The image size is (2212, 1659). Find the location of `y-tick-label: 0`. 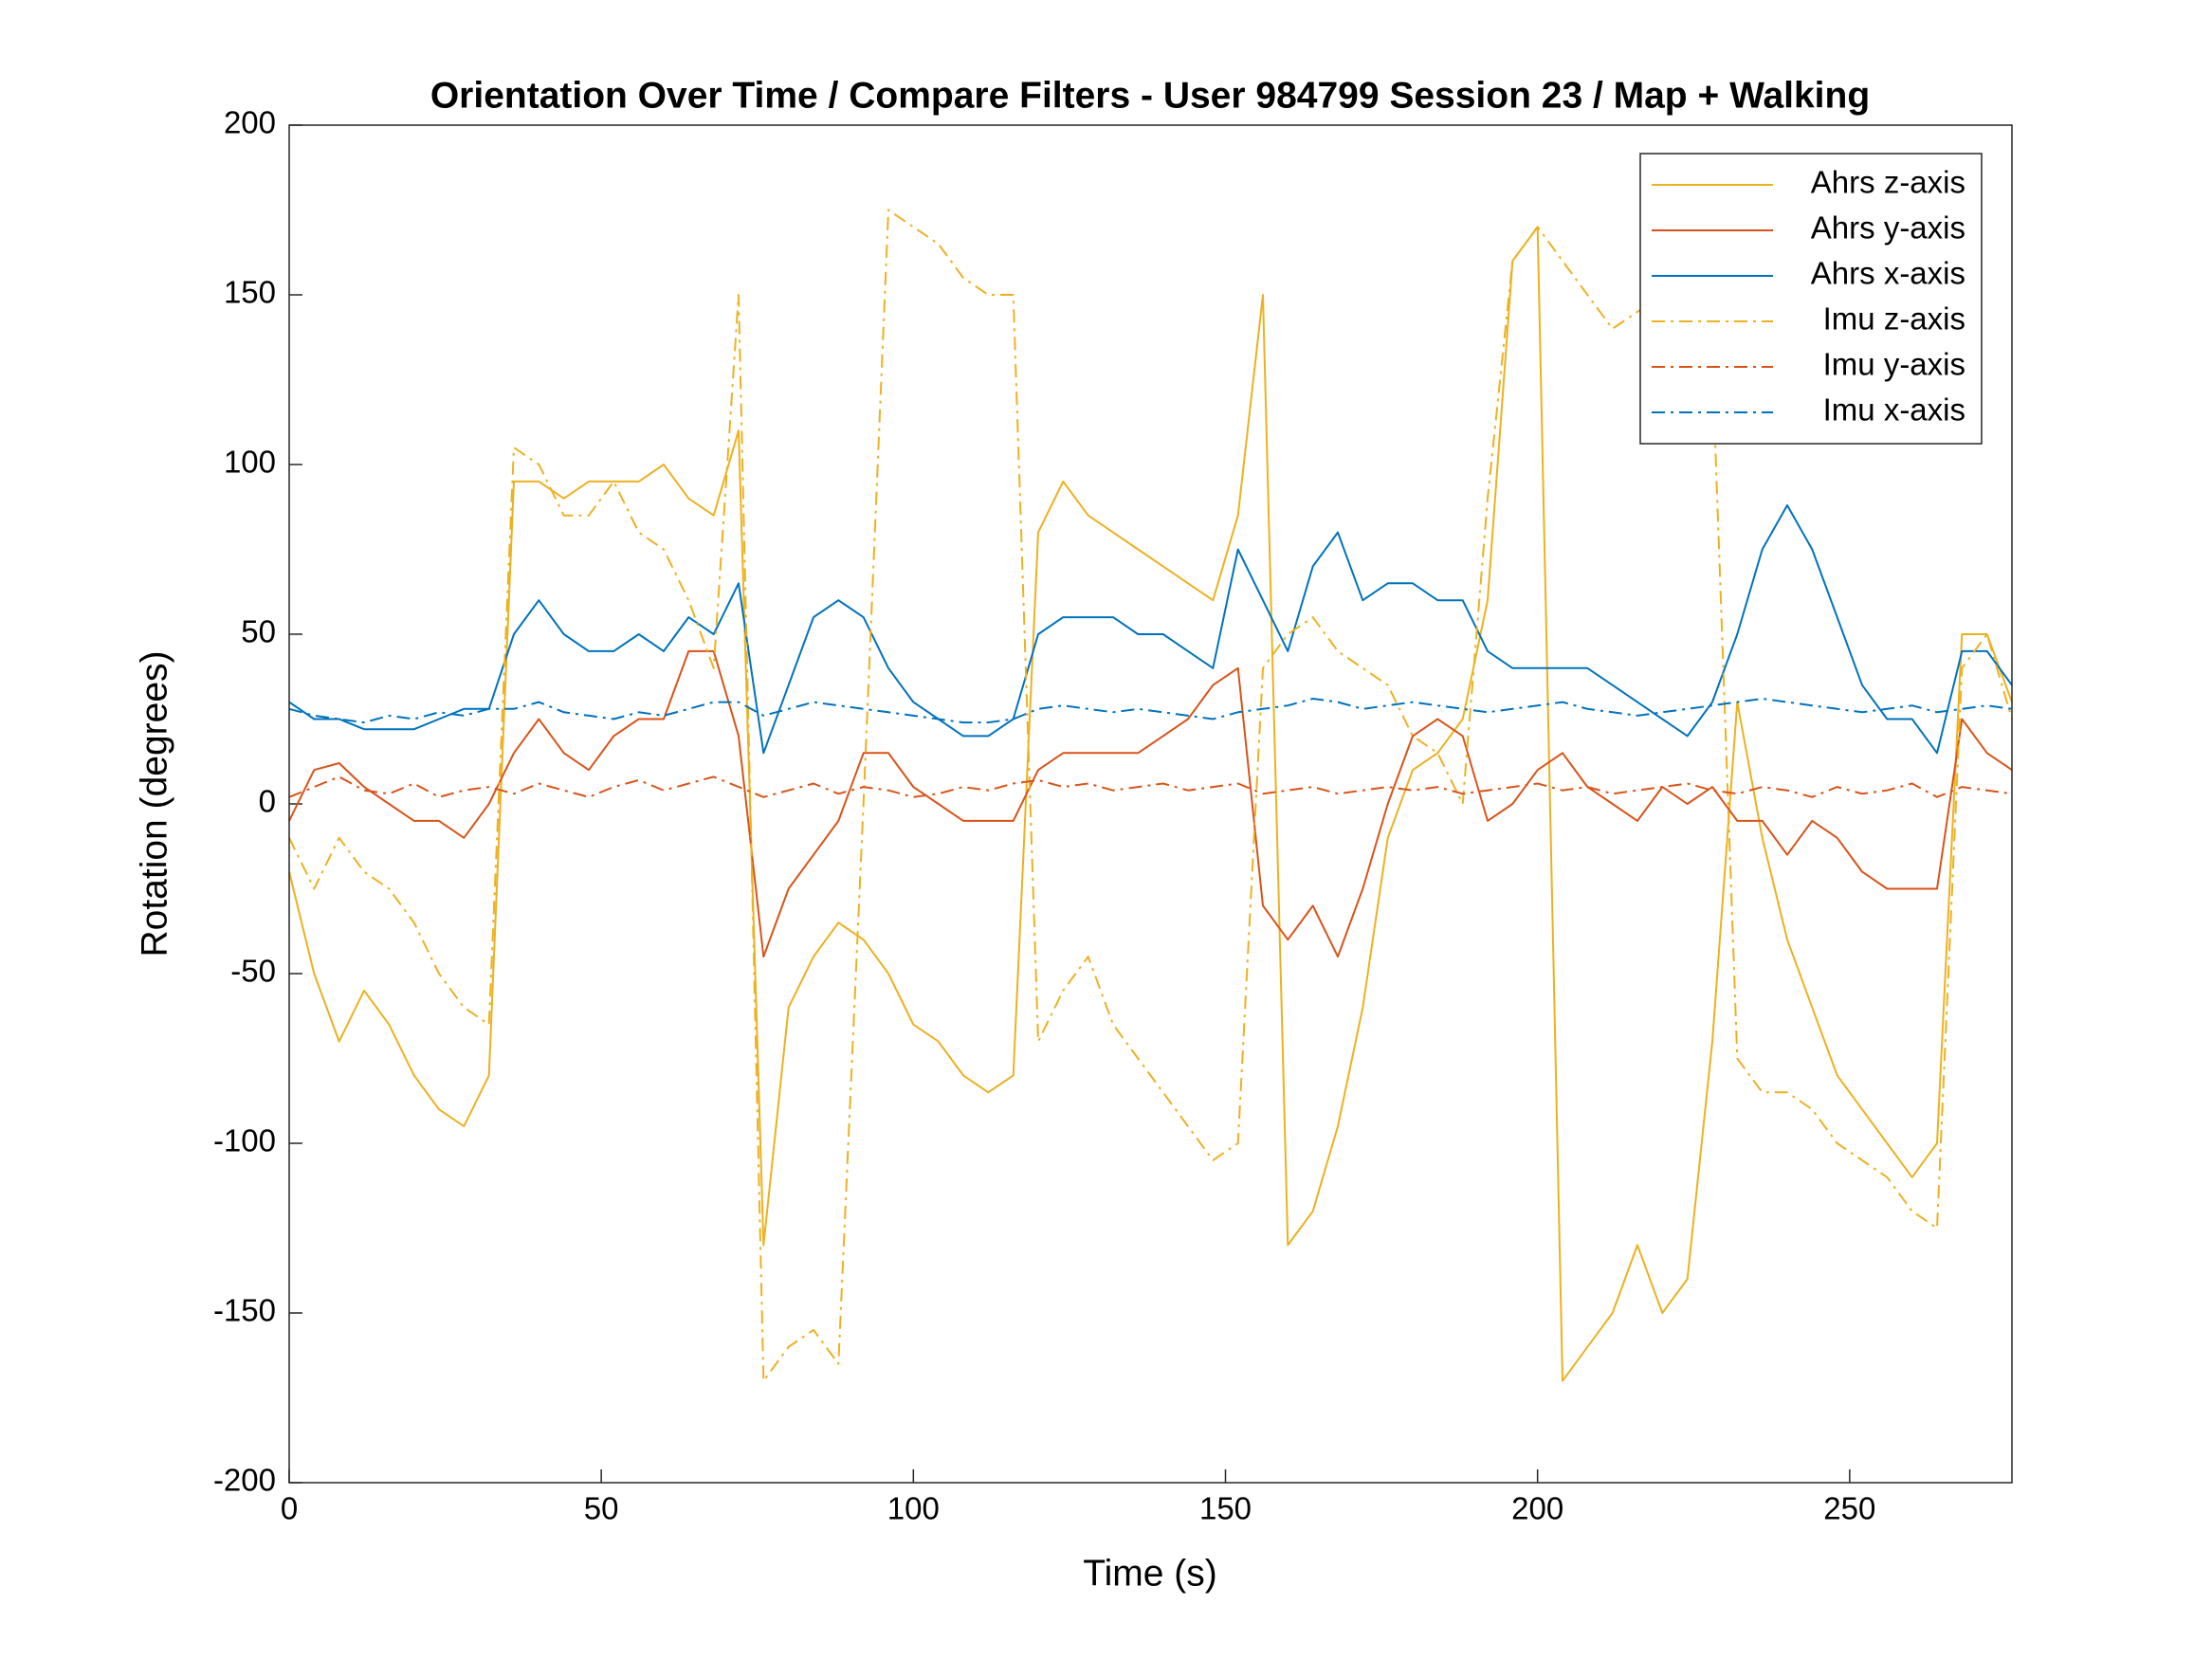

y-tick-label: 0 is located at coordinates (267, 801).